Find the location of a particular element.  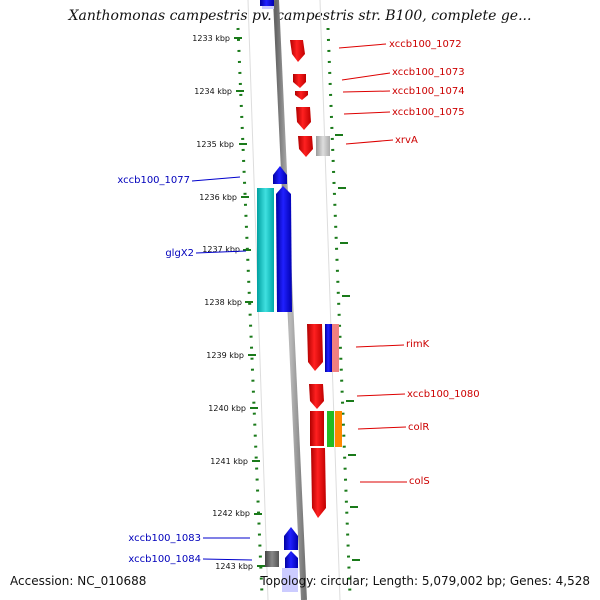

accession-text: Accession: NC_010688 is located at coordinates (78, 581).